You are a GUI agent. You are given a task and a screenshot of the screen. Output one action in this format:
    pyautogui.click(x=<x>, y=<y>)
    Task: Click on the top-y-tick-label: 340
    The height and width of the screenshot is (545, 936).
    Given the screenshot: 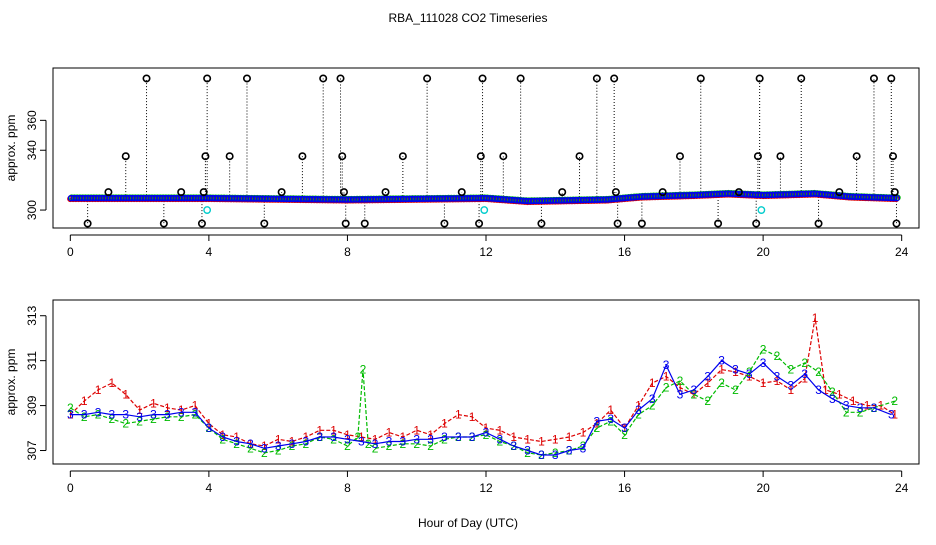 What is the action you would take?
    pyautogui.click(x=32, y=150)
    